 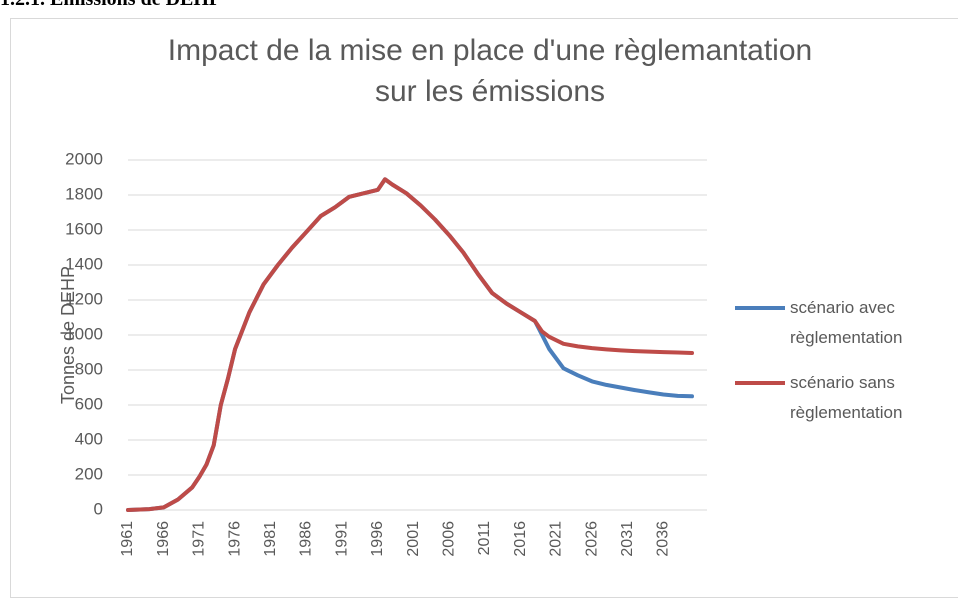 What do you see at coordinates (98, 508) in the screenshot?
I see `y-tick-label: 0` at bounding box center [98, 508].